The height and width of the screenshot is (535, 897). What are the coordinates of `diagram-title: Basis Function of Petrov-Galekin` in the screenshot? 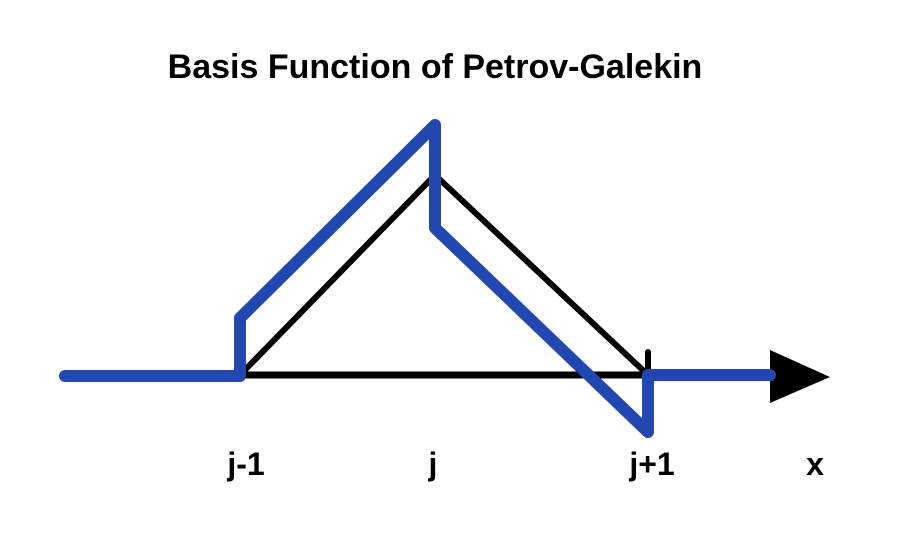 It's located at (435, 67).